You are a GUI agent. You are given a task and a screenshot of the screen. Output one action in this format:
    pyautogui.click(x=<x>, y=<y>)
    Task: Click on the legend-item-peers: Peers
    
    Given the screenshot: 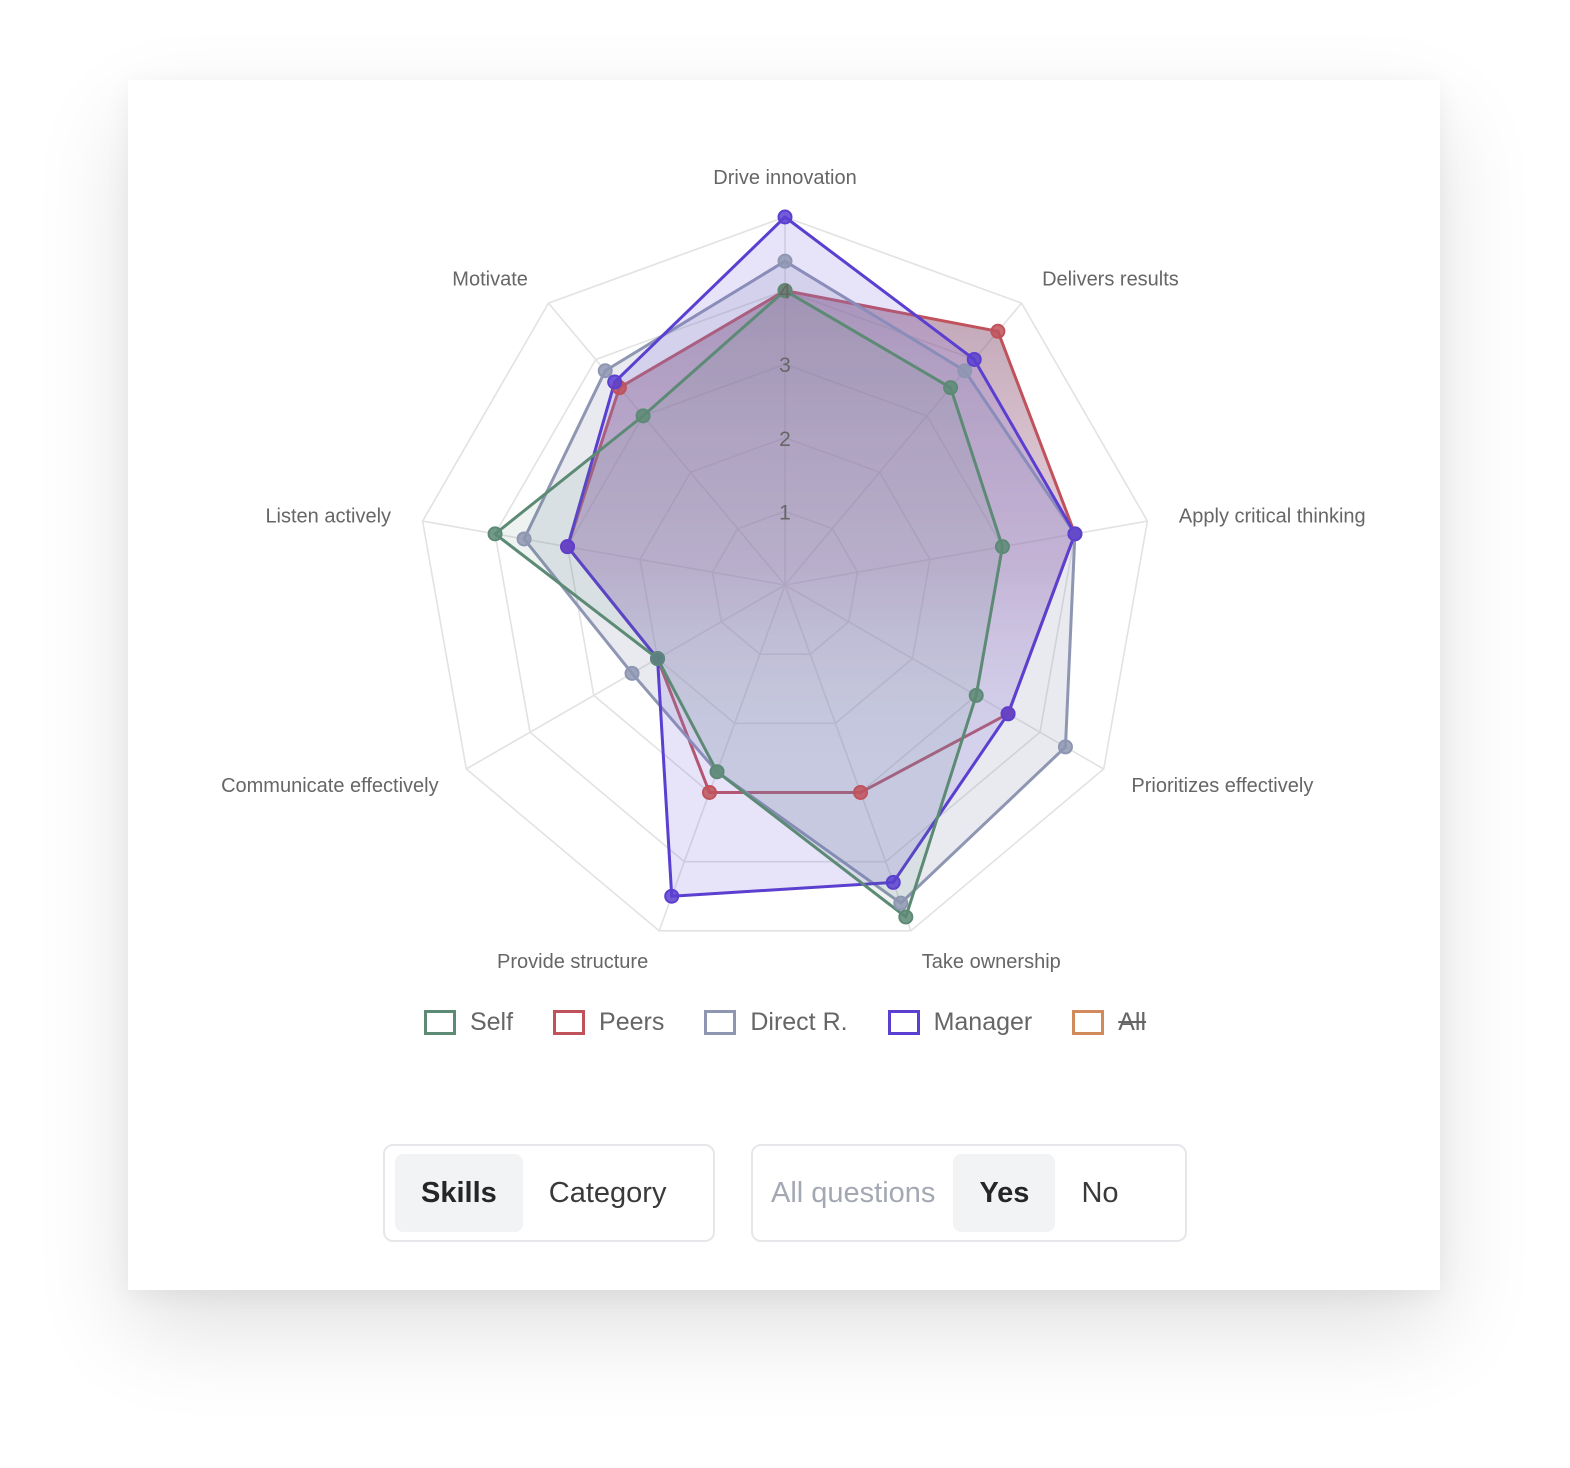 What is the action you would take?
    pyautogui.click(x=608, y=1022)
    